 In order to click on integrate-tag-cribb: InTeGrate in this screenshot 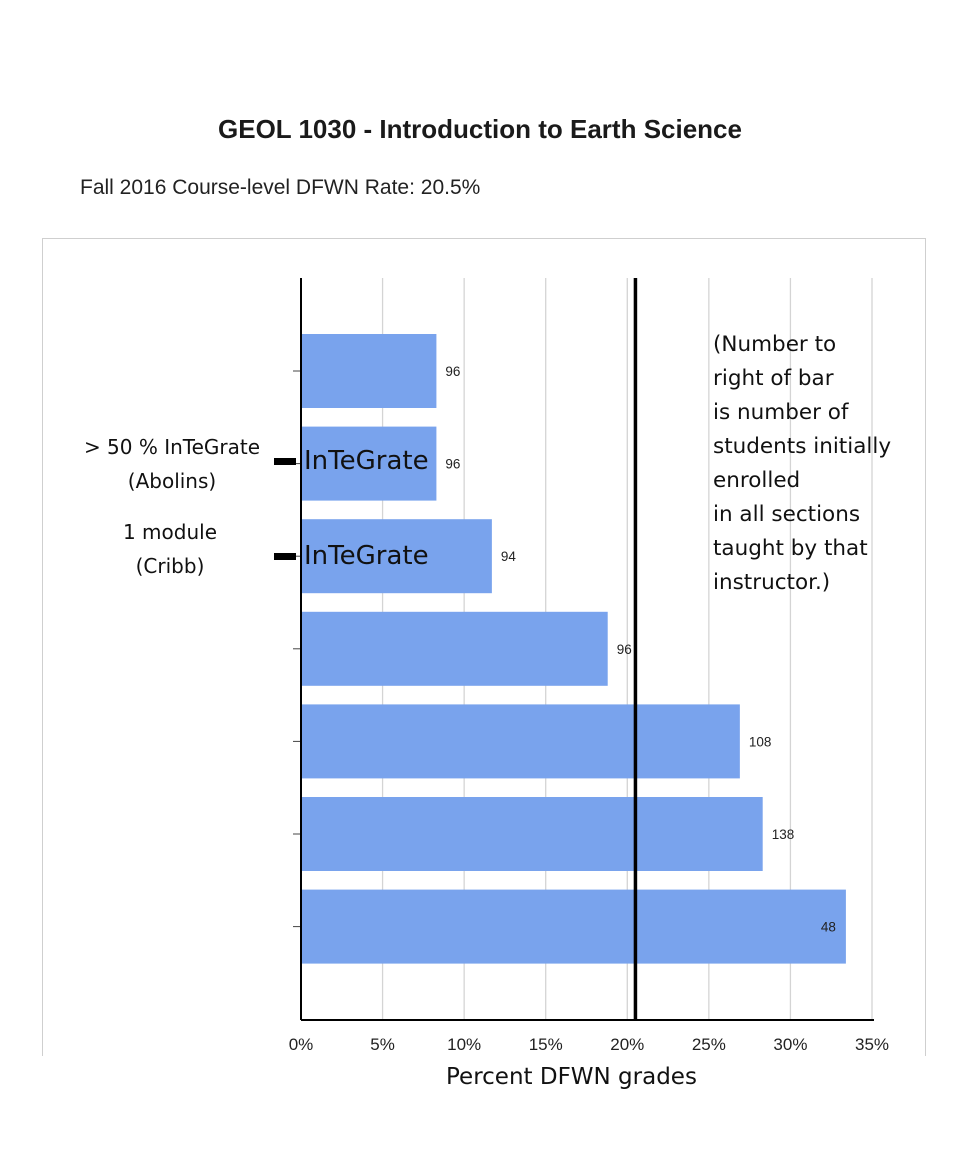, I will do `click(366, 556)`.